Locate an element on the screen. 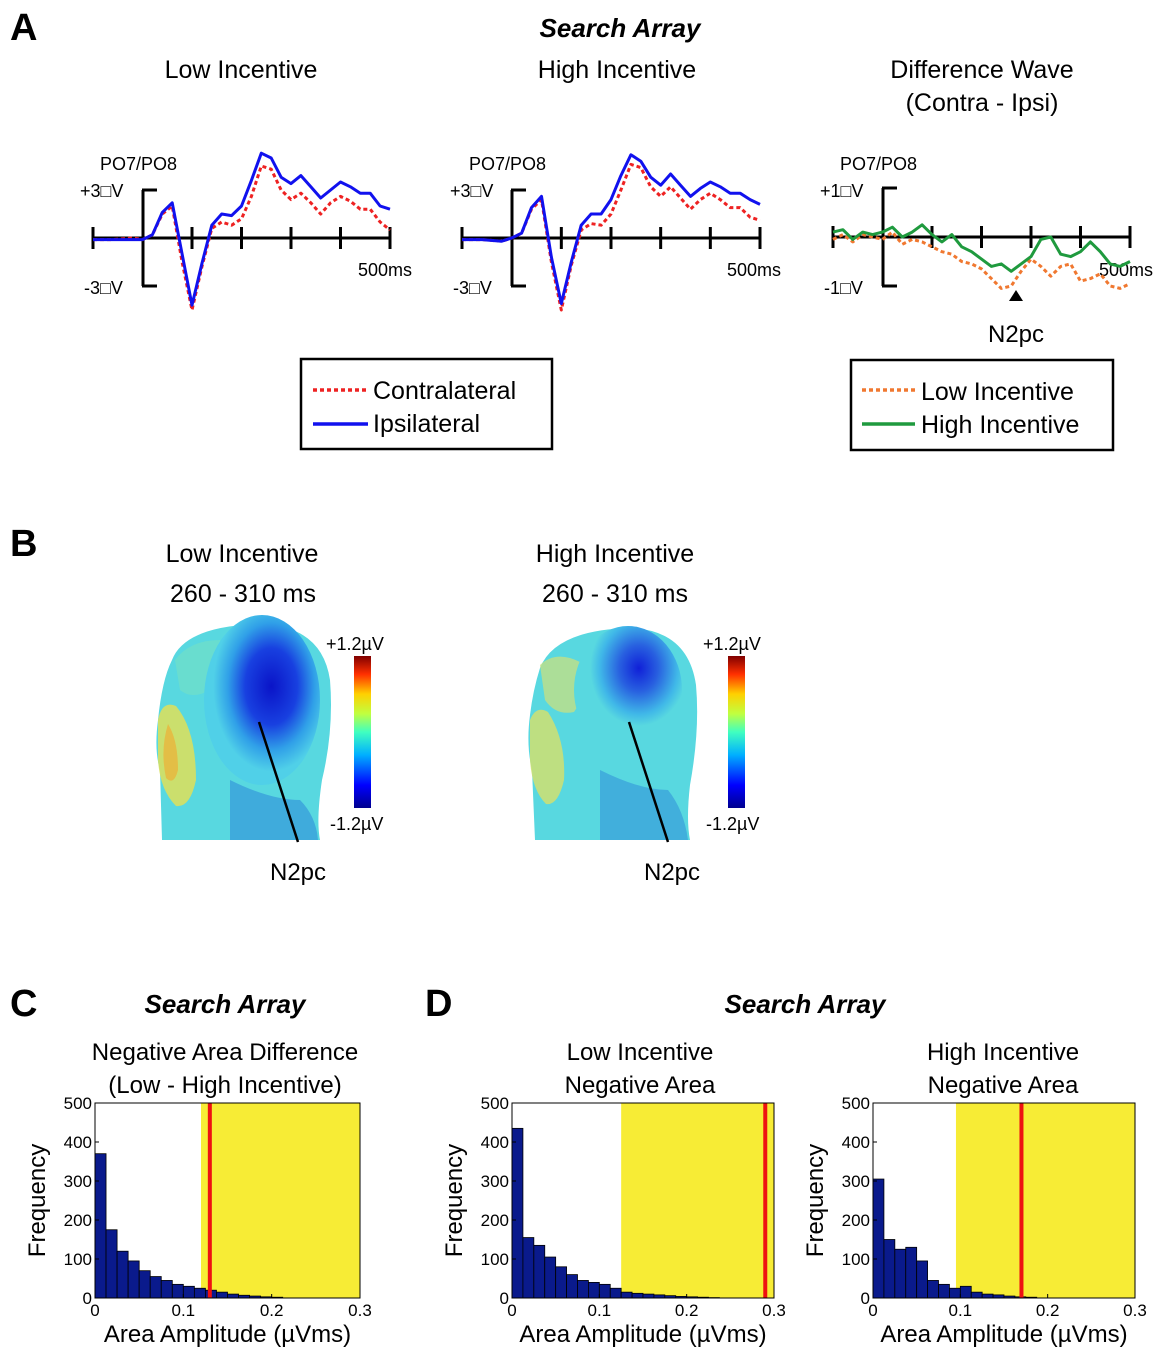  difference-wave-plot: PO7/PO8 +1□V -1□V 500ms N2pc is located at coordinates (986, 251).